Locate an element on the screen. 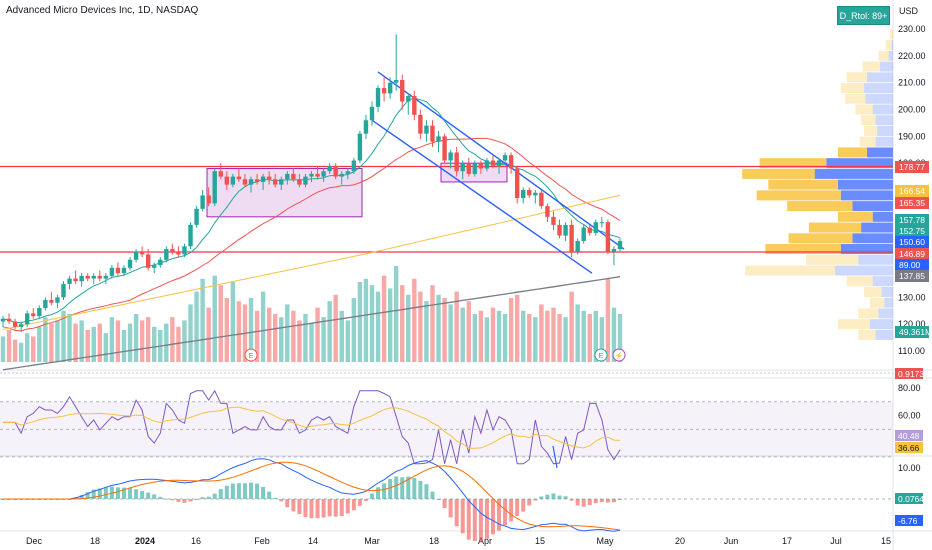  price-tag is located at coordinates (912, 167).